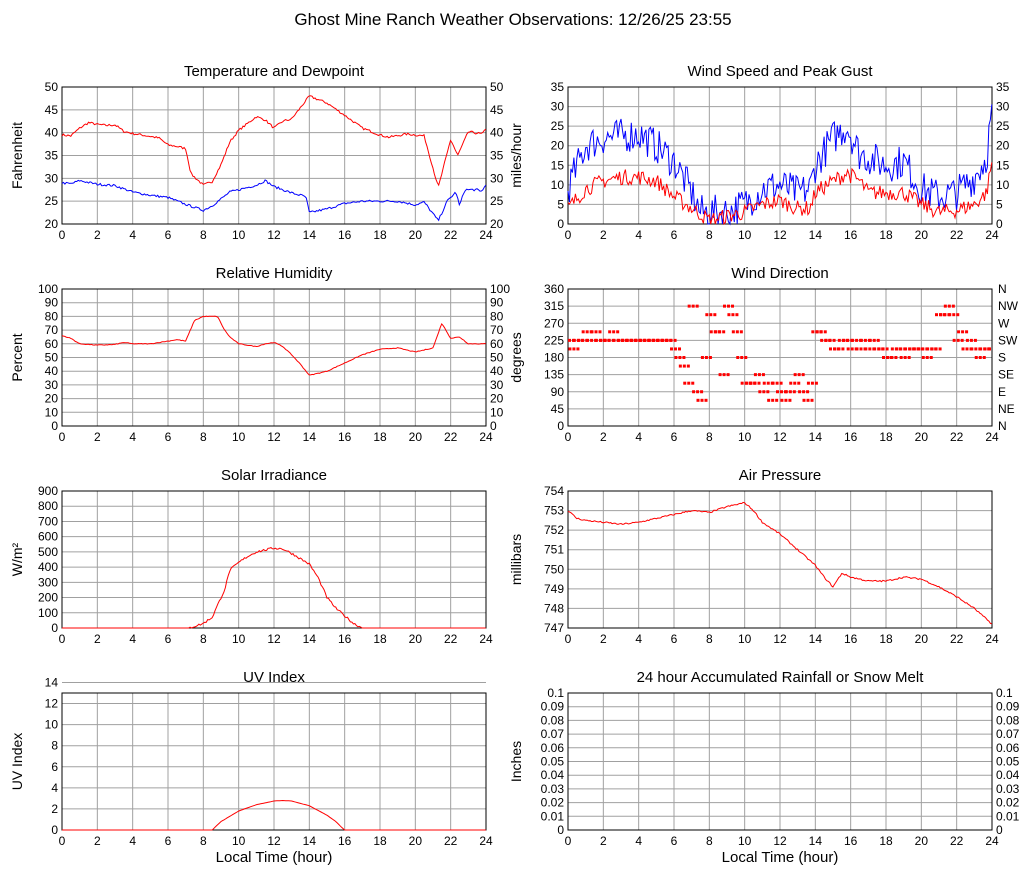 The image size is (1027, 883). I want to click on y-tick-label: 754, so click(554, 491).